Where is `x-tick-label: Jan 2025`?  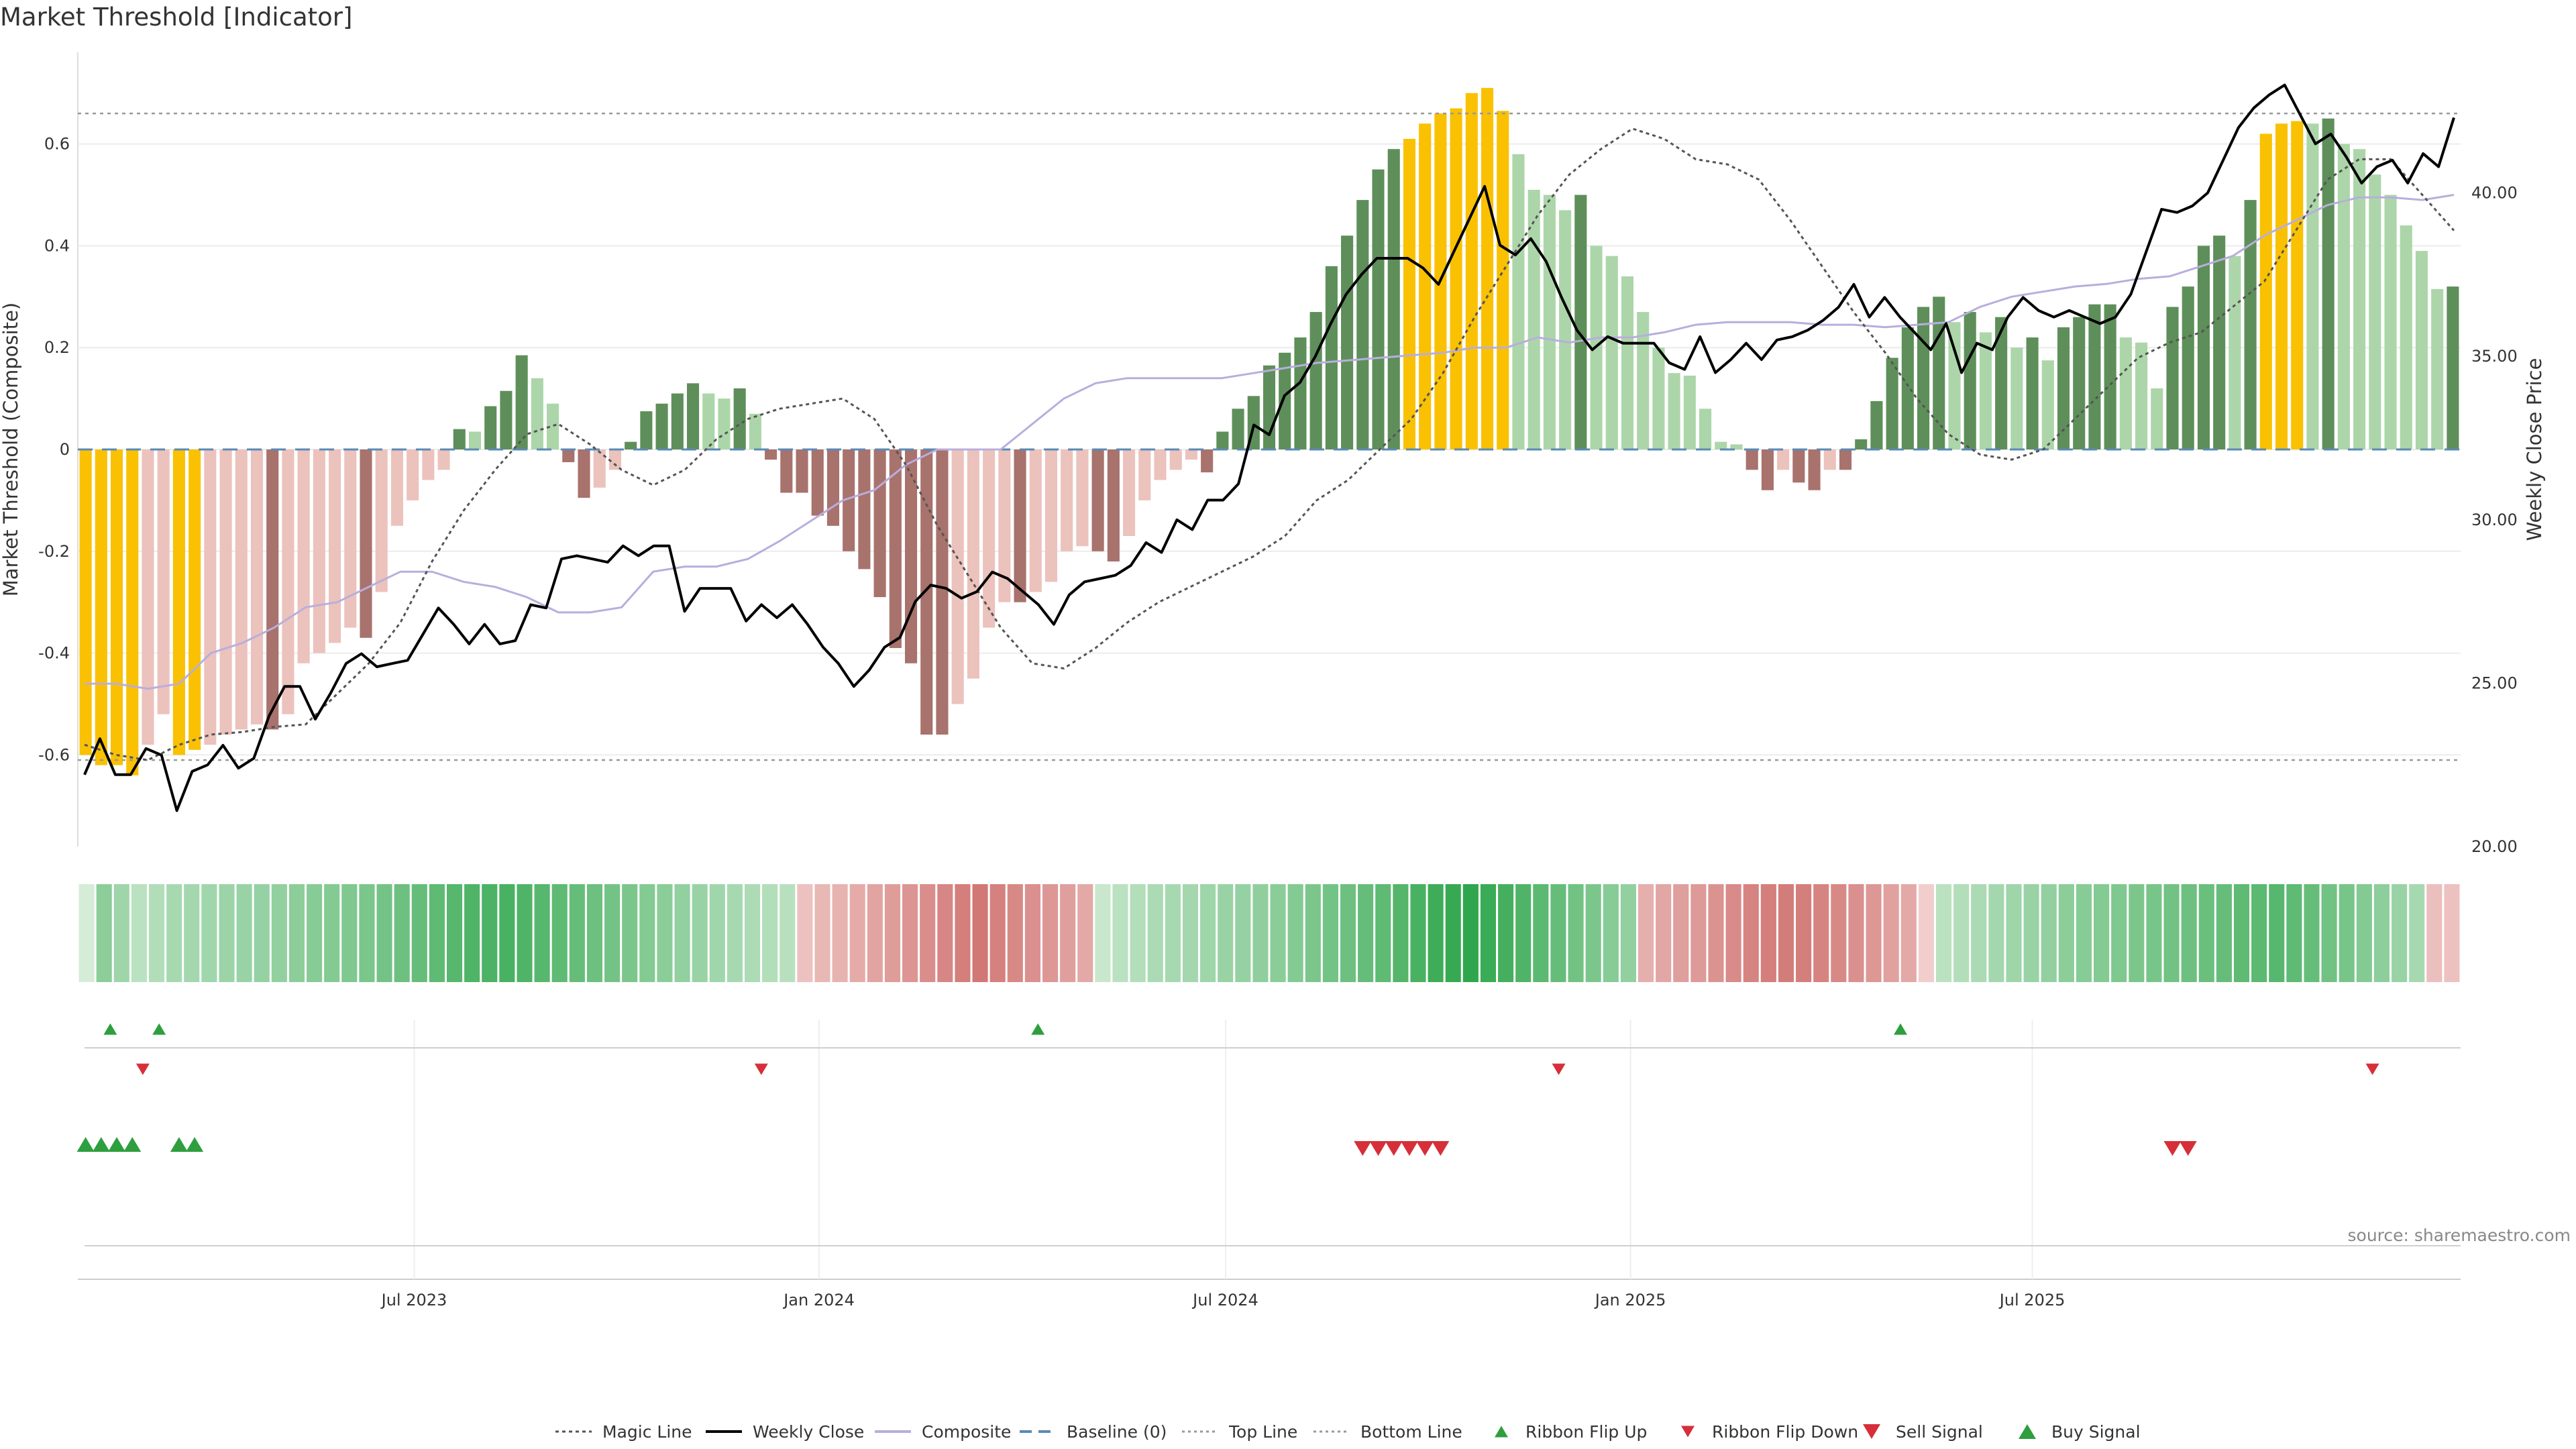 x-tick-label: Jan 2025 is located at coordinates (1630, 1300).